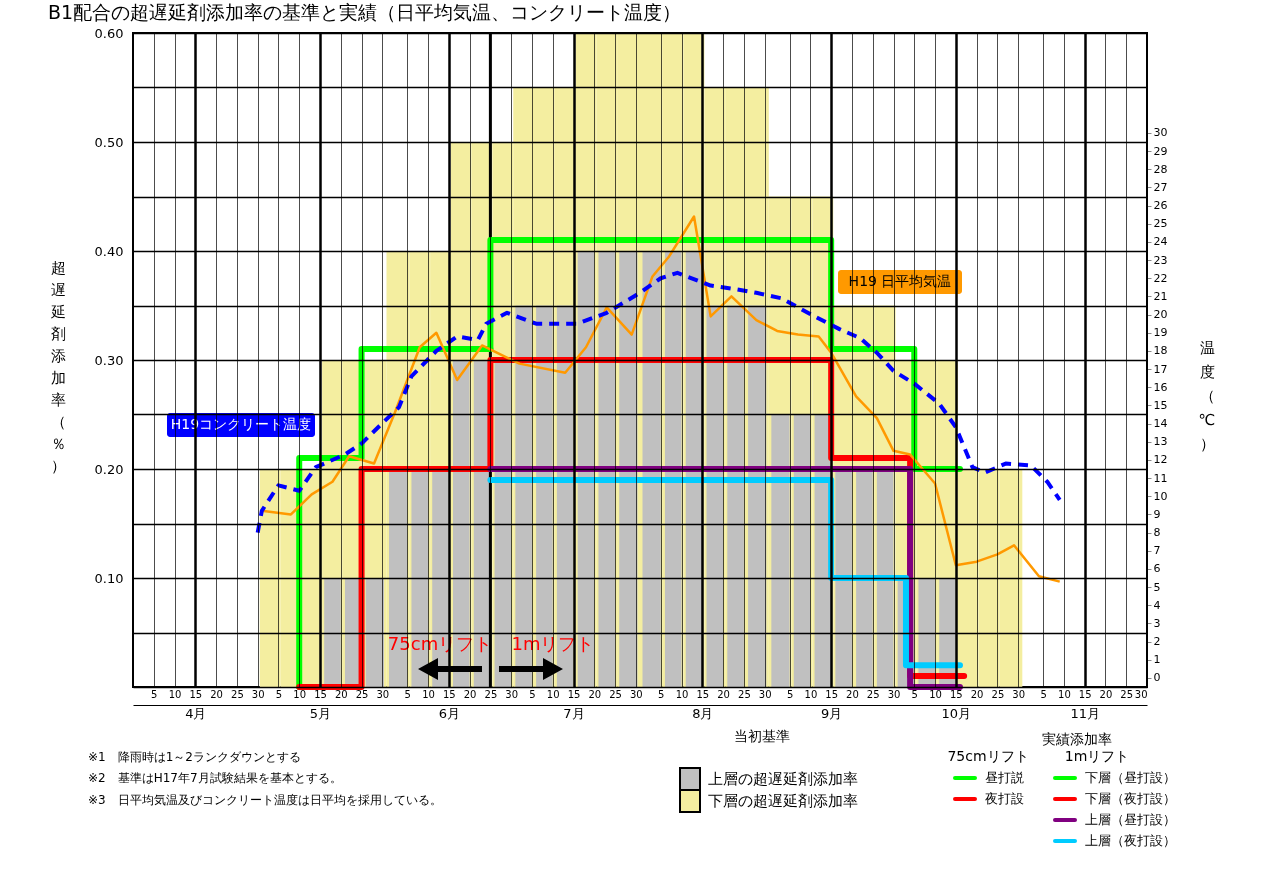 The image size is (1287, 870). What do you see at coordinates (1160, 151) in the screenshot?
I see `y2-tick-label: 29` at bounding box center [1160, 151].